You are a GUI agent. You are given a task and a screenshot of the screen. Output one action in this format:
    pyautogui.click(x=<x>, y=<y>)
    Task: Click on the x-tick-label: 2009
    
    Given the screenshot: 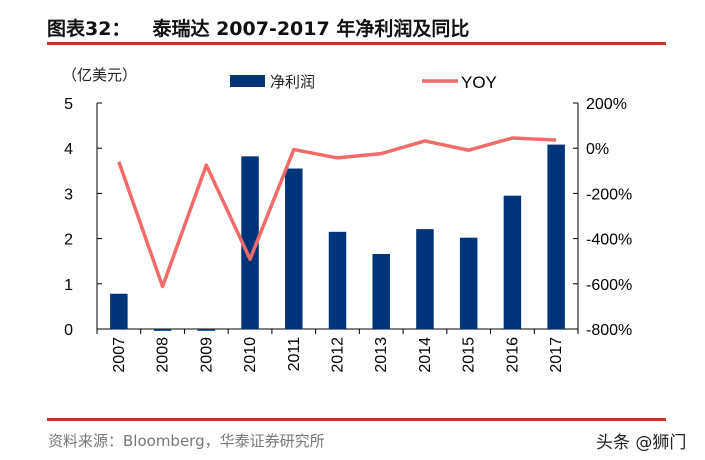 What is the action you would take?
    pyautogui.click(x=206, y=355)
    